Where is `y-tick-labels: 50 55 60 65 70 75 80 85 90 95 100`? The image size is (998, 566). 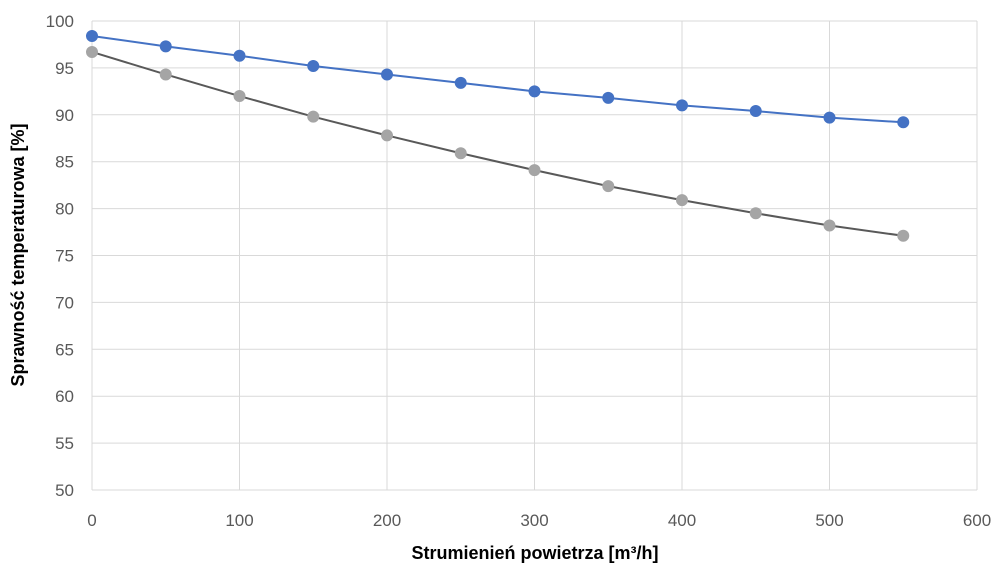
y-tick-labels: 50 55 60 65 70 75 80 85 90 95 100 is located at coordinates (60, 256).